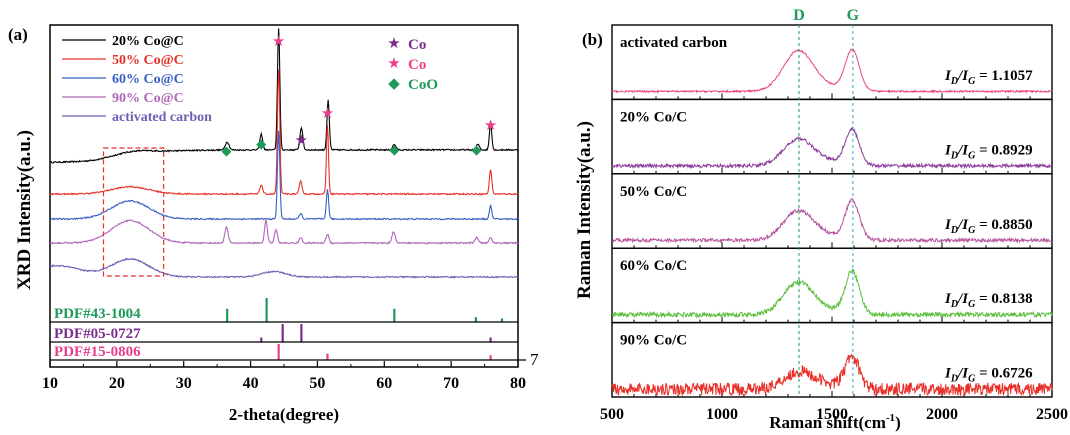  I want to click on x-tick-label: 500, so click(612, 414).